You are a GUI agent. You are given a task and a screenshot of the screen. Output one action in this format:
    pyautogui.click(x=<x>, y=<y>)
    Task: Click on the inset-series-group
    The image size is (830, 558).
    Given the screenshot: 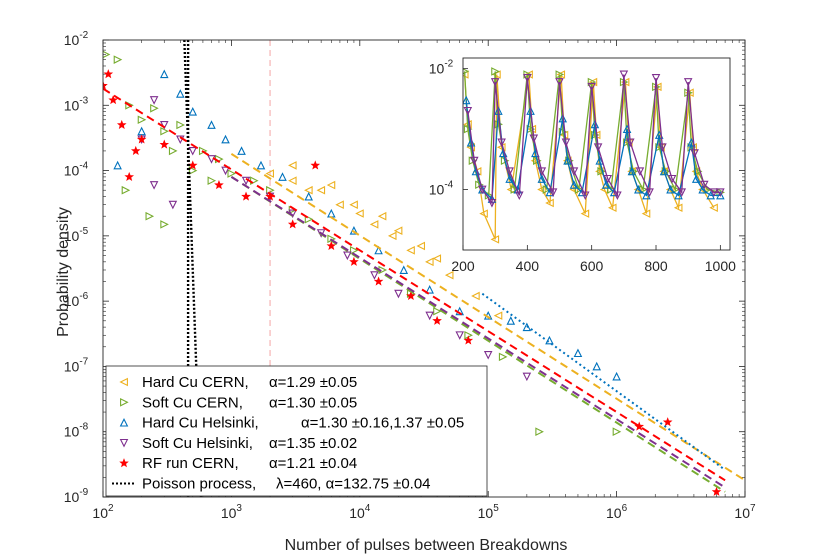 What is the action you would take?
    pyautogui.click(x=594, y=155)
    